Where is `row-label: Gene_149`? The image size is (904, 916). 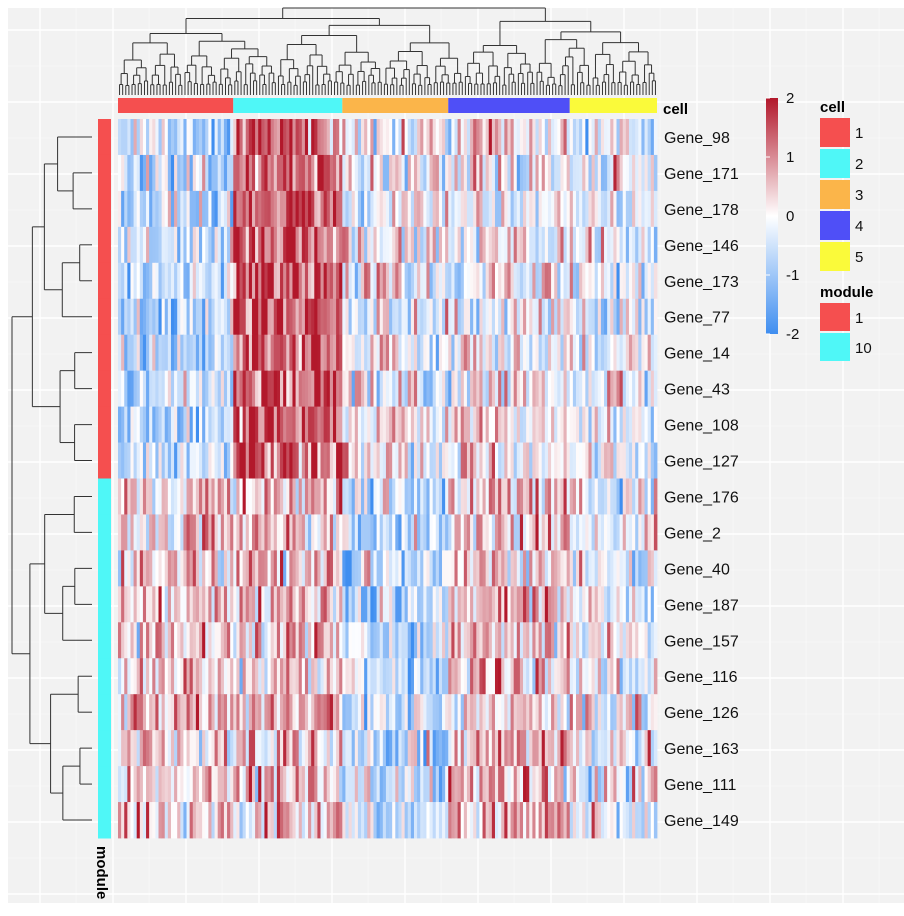
row-label: Gene_149 is located at coordinates (701, 821).